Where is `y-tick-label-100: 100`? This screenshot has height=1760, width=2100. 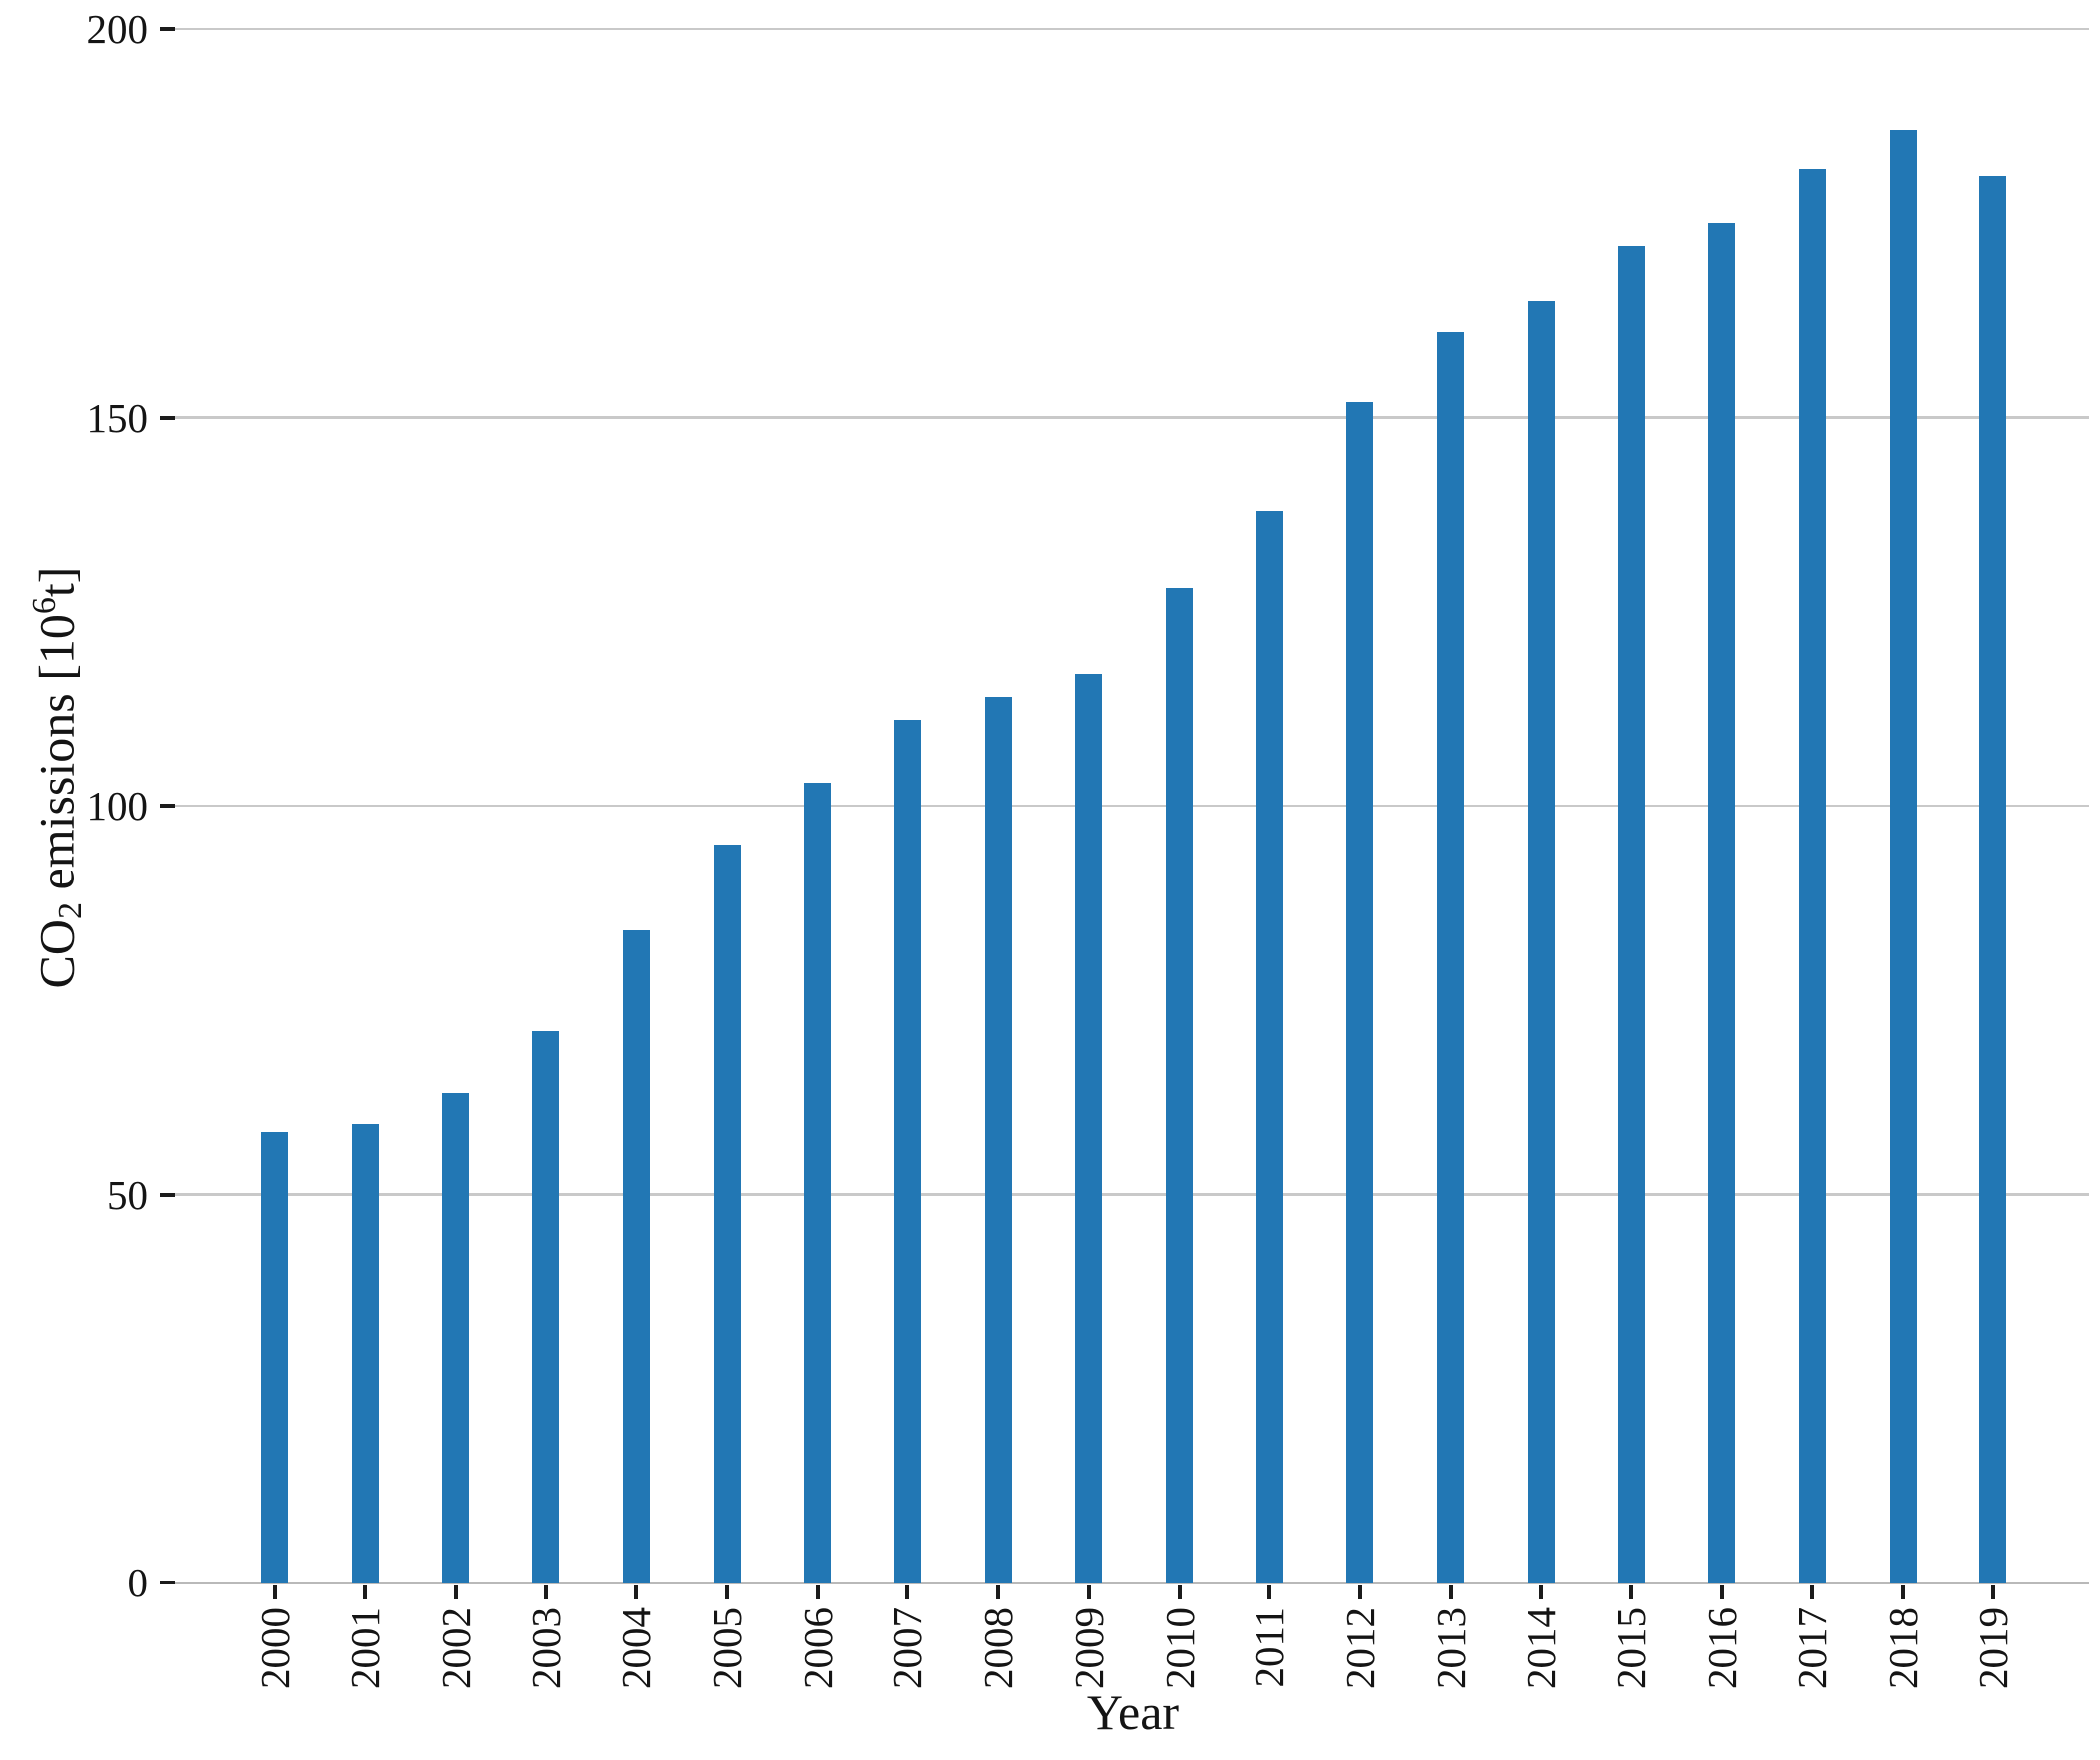 y-tick-label-100: 100 is located at coordinates (118, 806).